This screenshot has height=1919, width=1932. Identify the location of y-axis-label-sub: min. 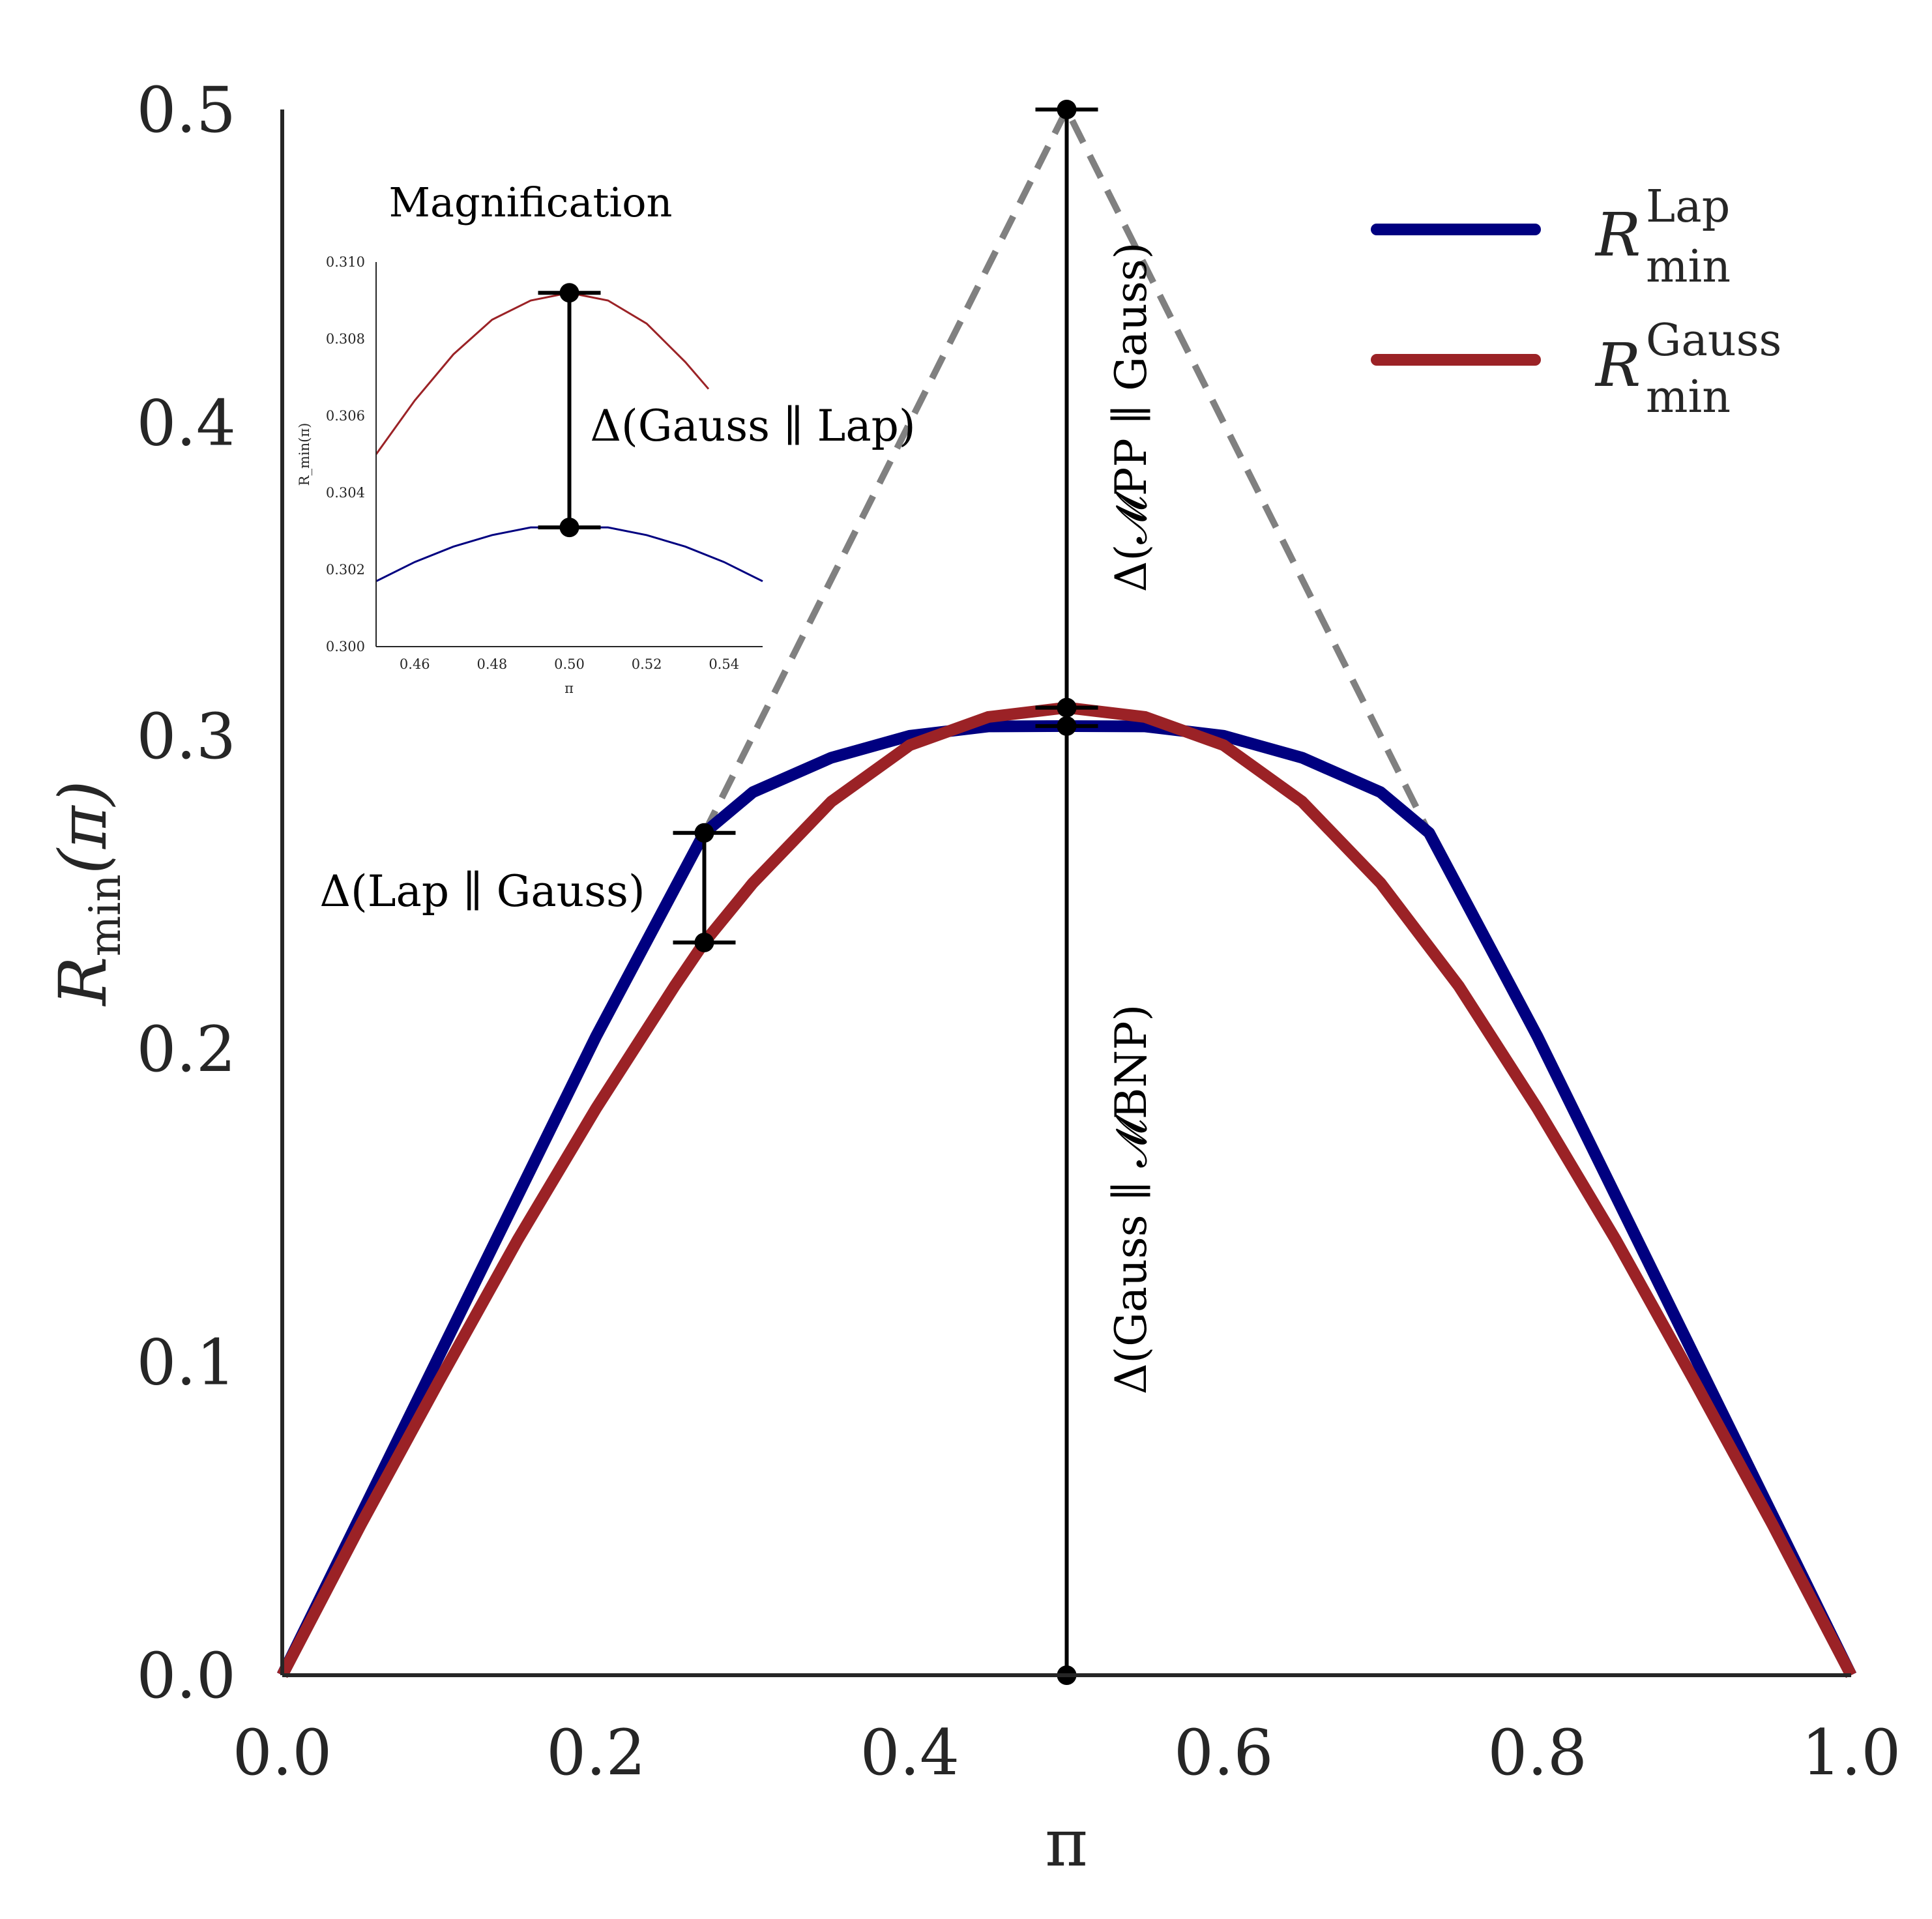
(105, 915).